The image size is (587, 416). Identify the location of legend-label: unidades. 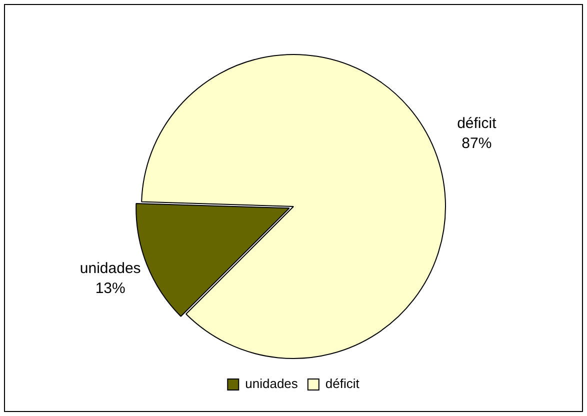
(271, 384).